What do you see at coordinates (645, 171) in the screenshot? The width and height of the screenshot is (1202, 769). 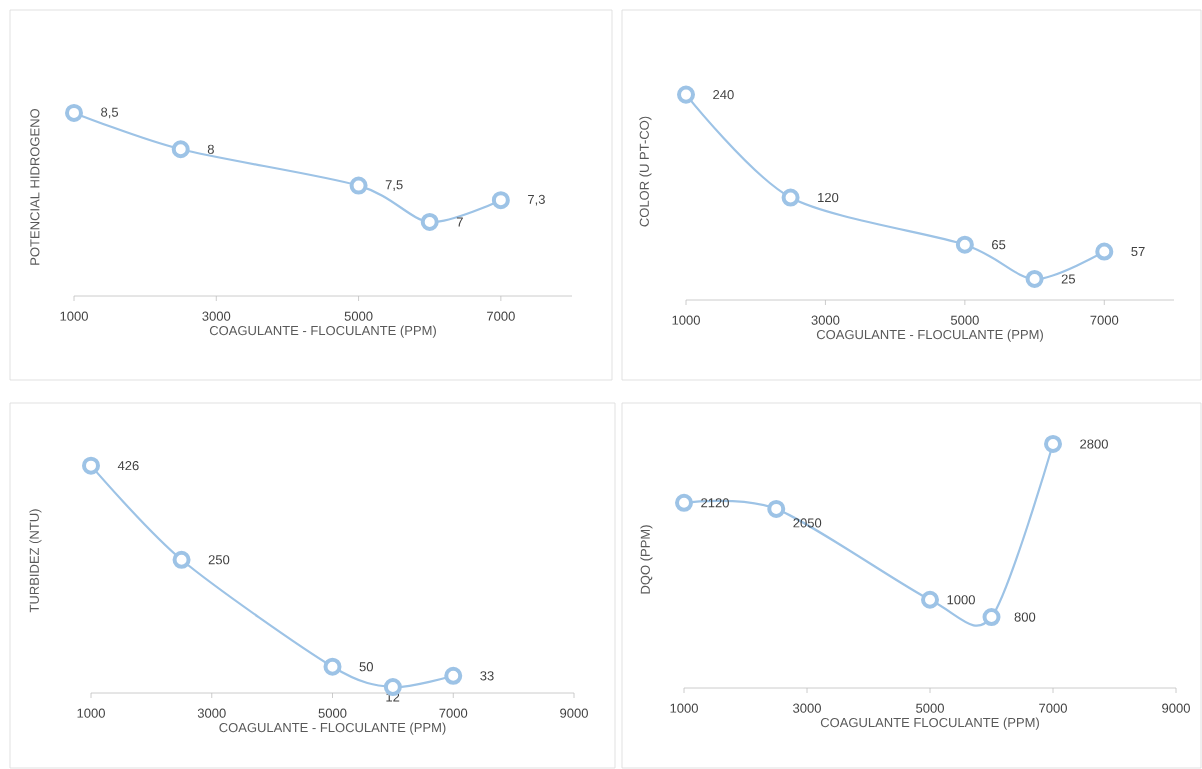 I see `y-axis-title: COLOR (U PT-CO)` at bounding box center [645, 171].